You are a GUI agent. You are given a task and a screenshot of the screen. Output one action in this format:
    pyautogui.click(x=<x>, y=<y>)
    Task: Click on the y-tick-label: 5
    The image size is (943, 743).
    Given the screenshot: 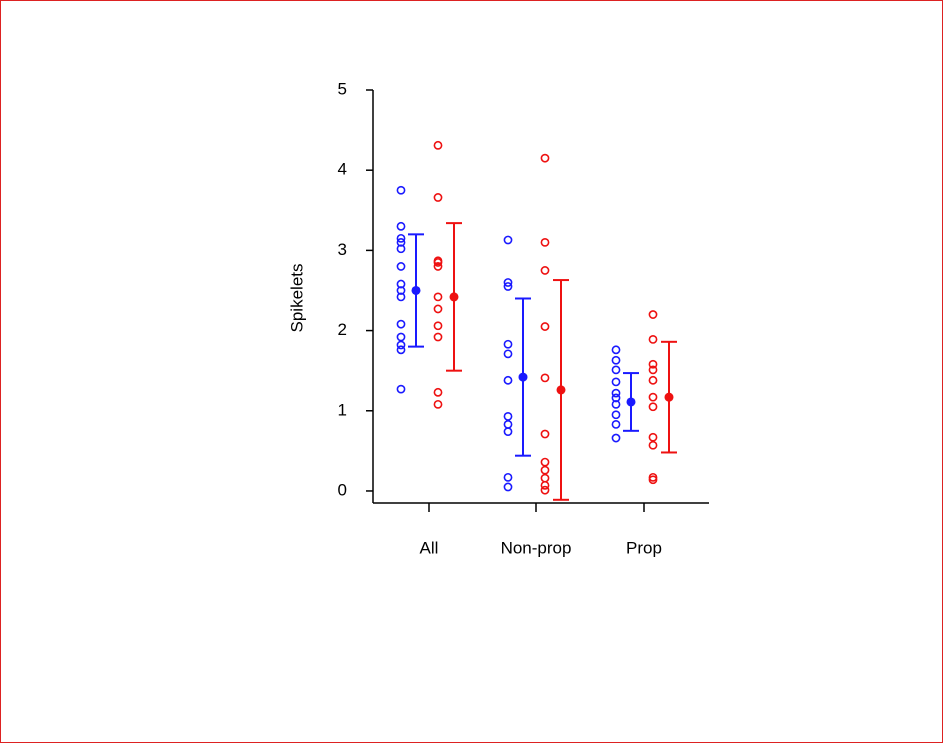 What is the action you would take?
    pyautogui.click(x=342, y=88)
    